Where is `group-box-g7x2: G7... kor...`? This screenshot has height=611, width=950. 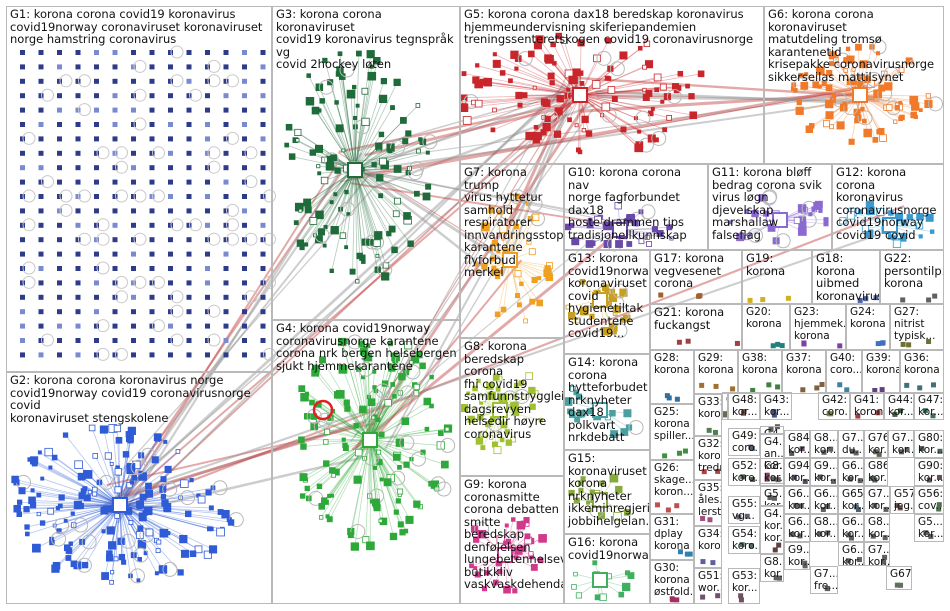 group-box-g7x2: G7... kor... is located at coordinates (901, 444).